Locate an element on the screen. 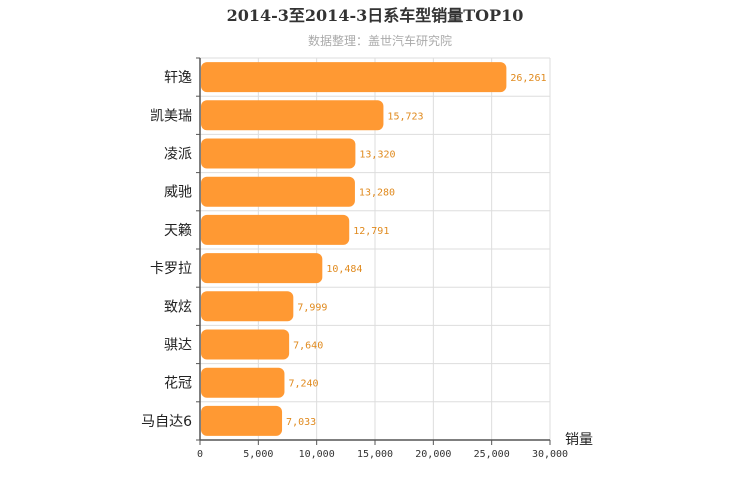 The height and width of the screenshot is (500, 750). data-label: 12,791 is located at coordinates (371, 231).